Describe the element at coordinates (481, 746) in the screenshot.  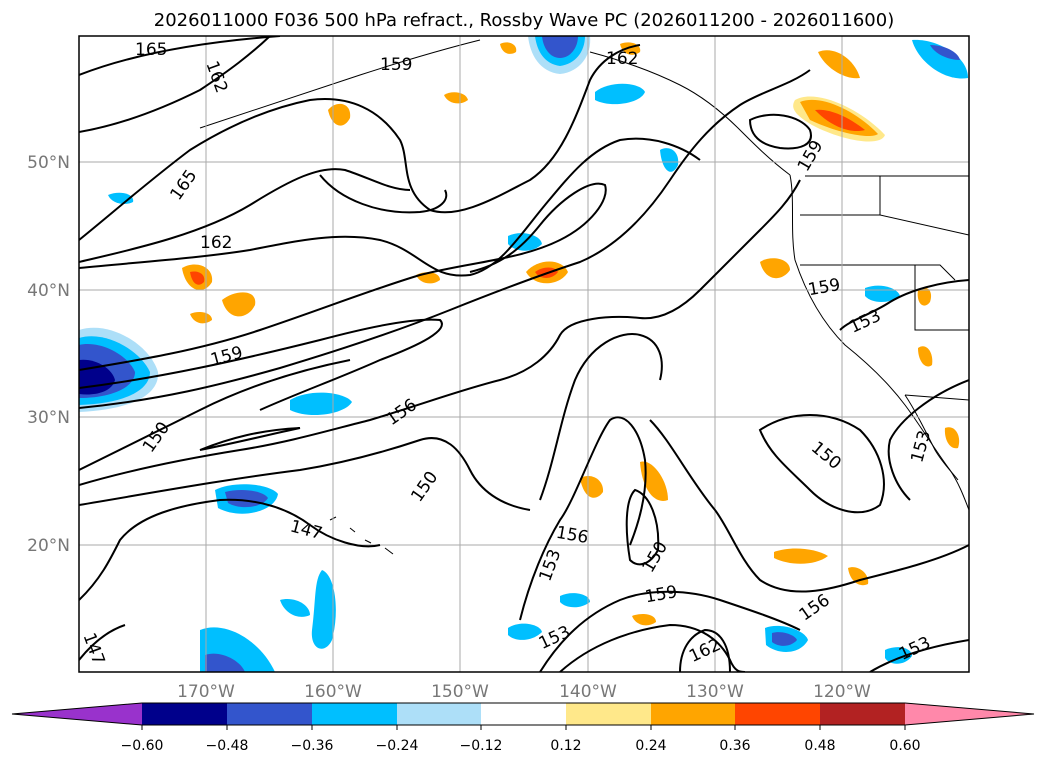
I see `colorbar-tick-label: −0.12` at that location.